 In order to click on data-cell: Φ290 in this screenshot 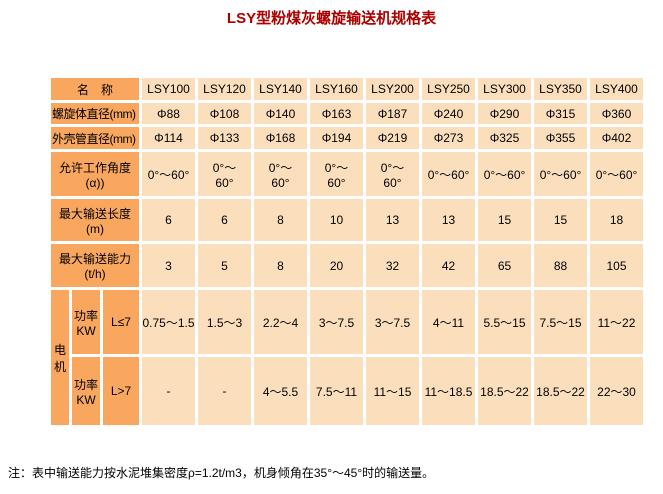, I will do `click(504, 113)`.